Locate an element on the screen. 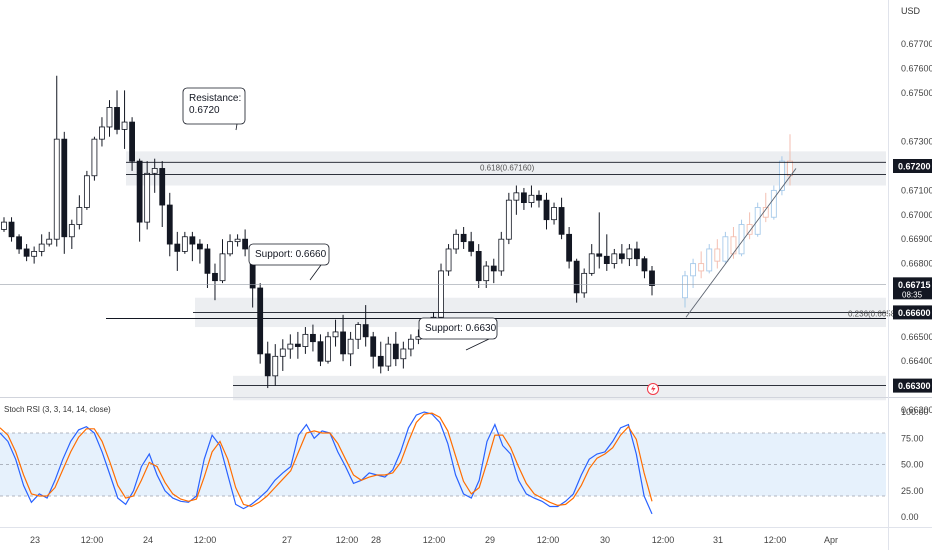 The height and width of the screenshot is (550, 932). time-tick-label: 31 is located at coordinates (718, 540).